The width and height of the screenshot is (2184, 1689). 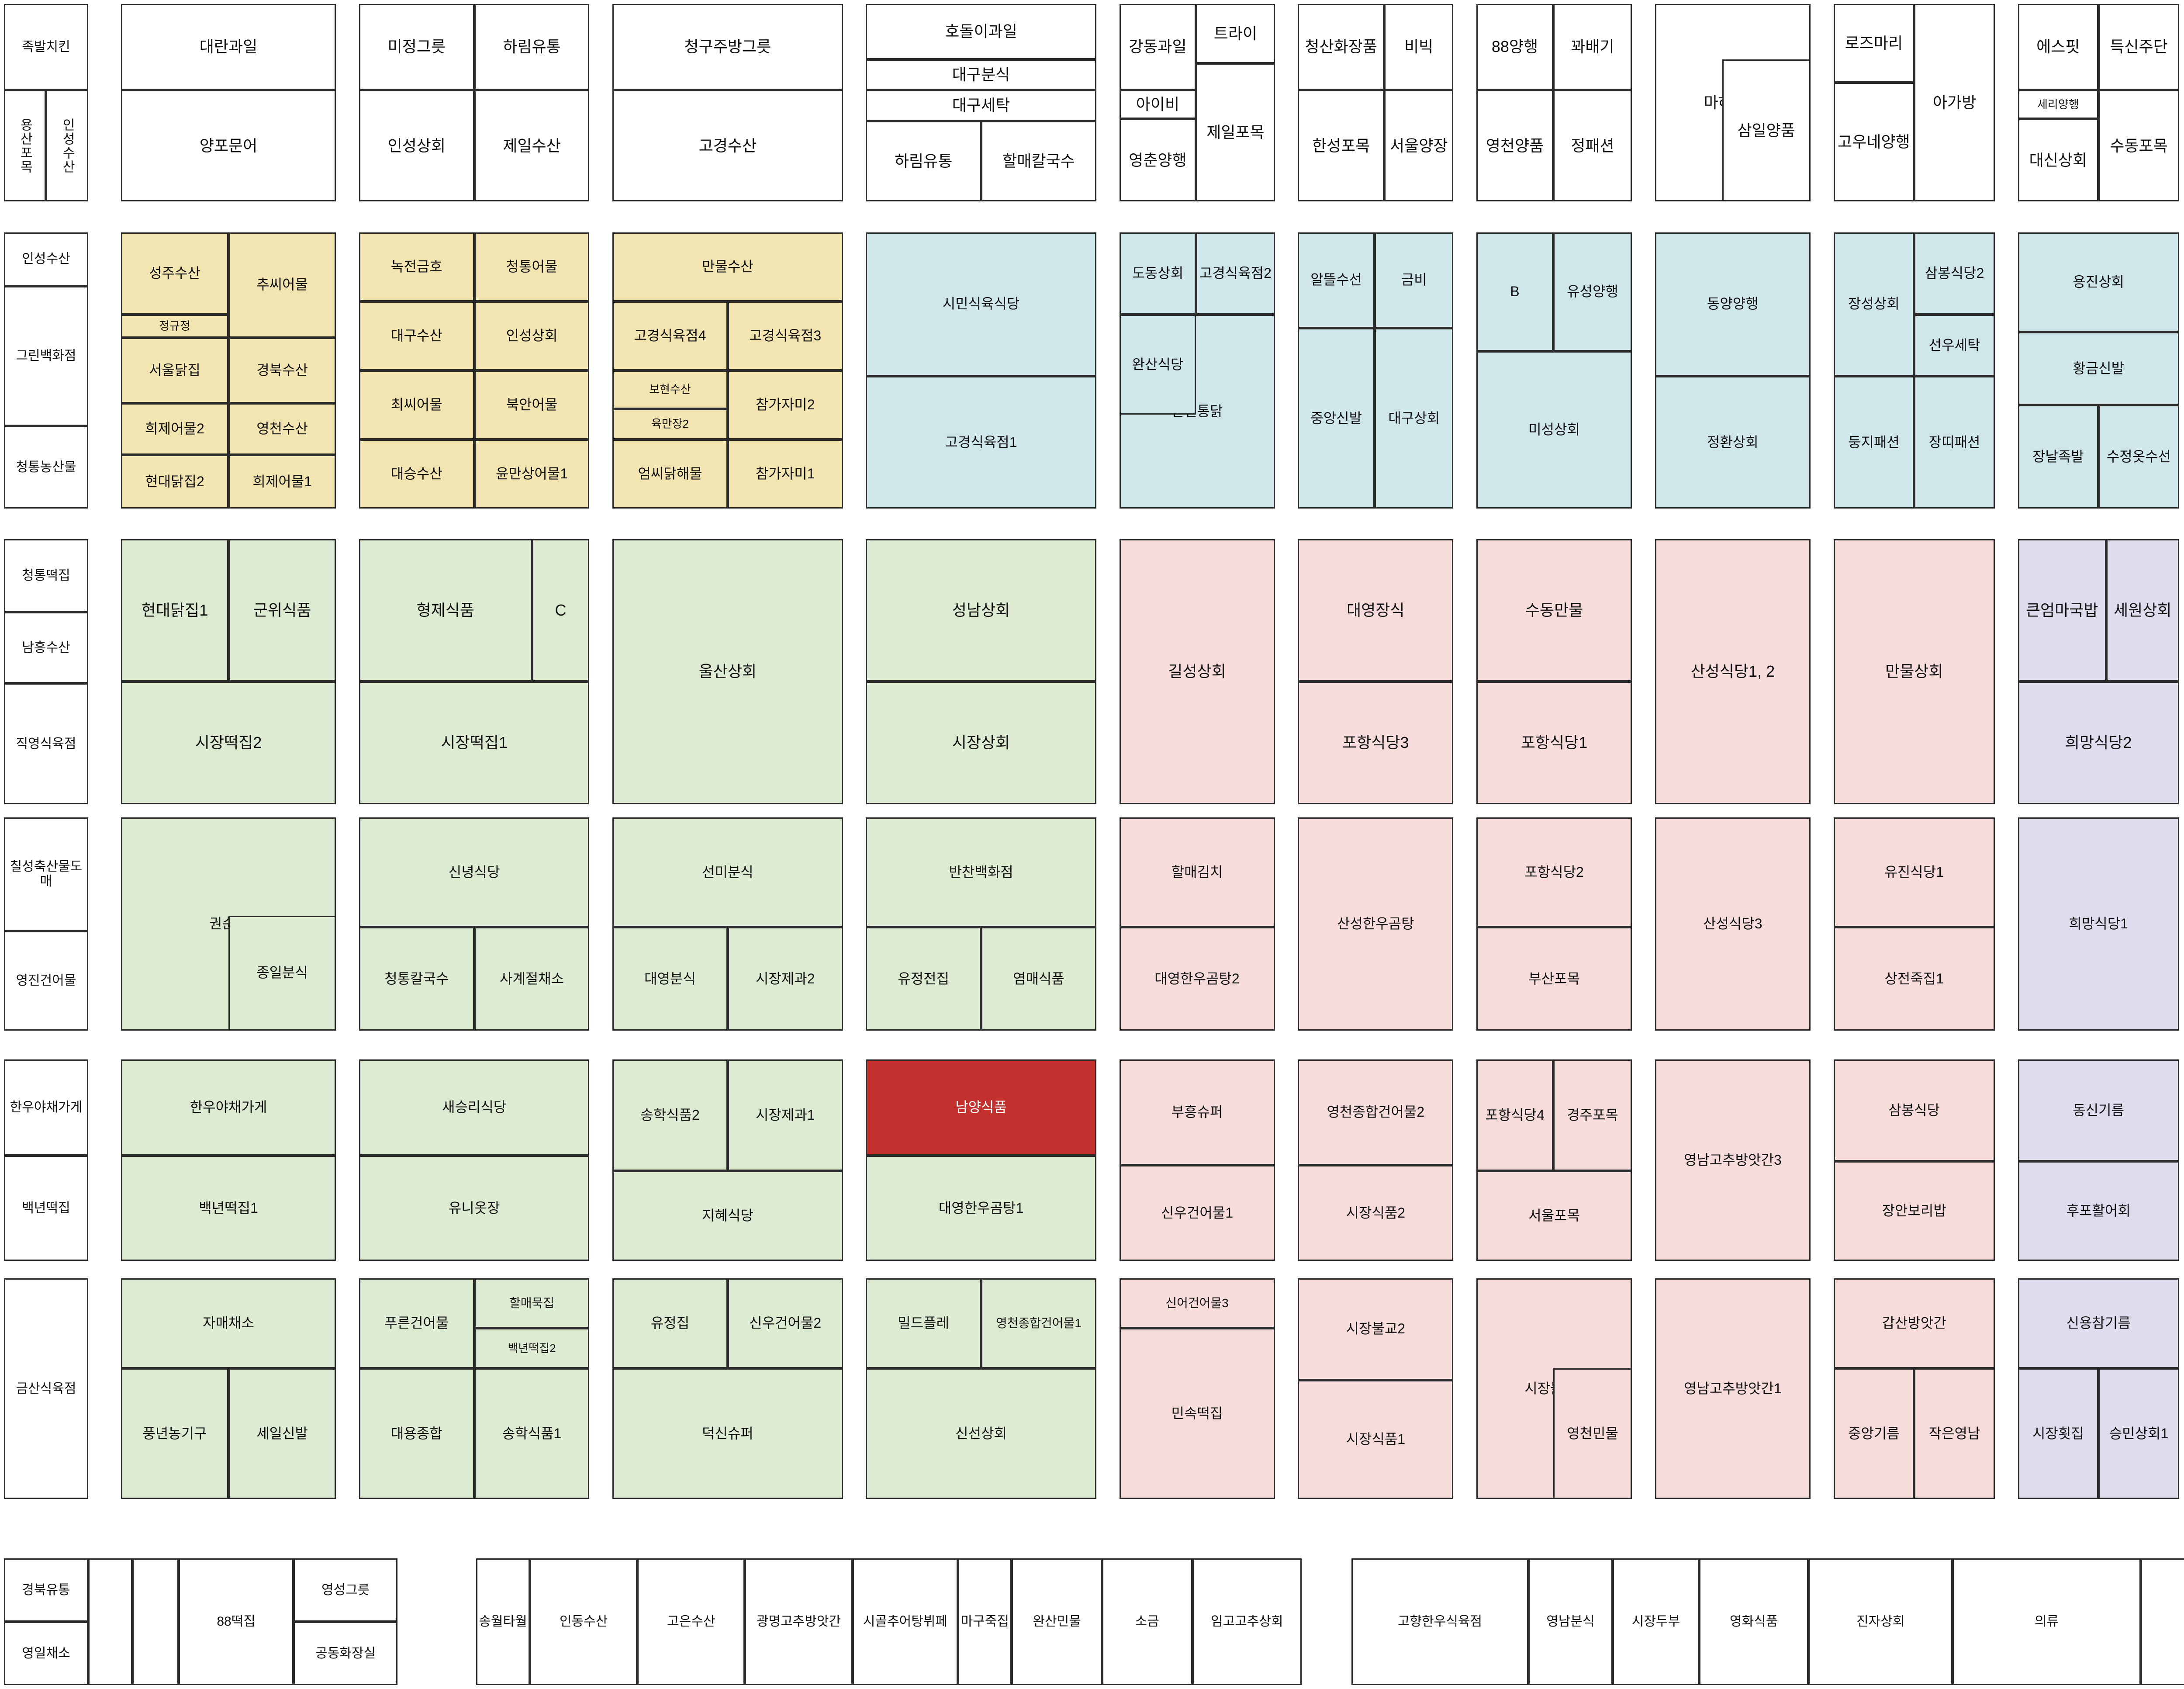 What do you see at coordinates (228, 742) in the screenshot?
I see `stall-label: 시장떡집2` at bounding box center [228, 742].